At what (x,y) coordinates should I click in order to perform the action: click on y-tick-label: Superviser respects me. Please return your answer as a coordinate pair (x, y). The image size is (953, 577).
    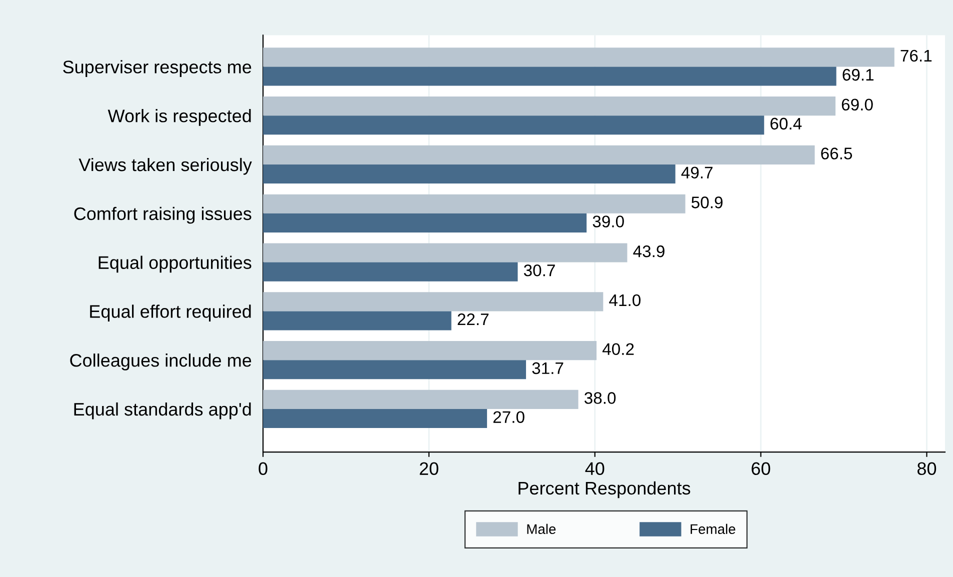
    Looking at the image, I should click on (157, 68).